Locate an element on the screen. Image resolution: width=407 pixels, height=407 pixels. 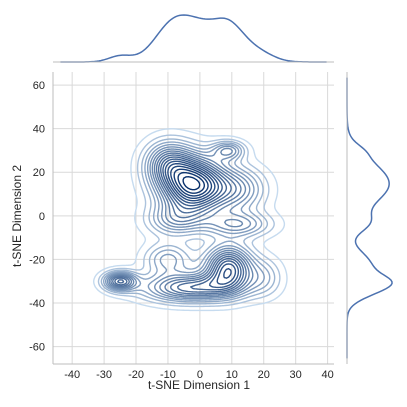
x-tick-label: 20 is located at coordinates (264, 375).